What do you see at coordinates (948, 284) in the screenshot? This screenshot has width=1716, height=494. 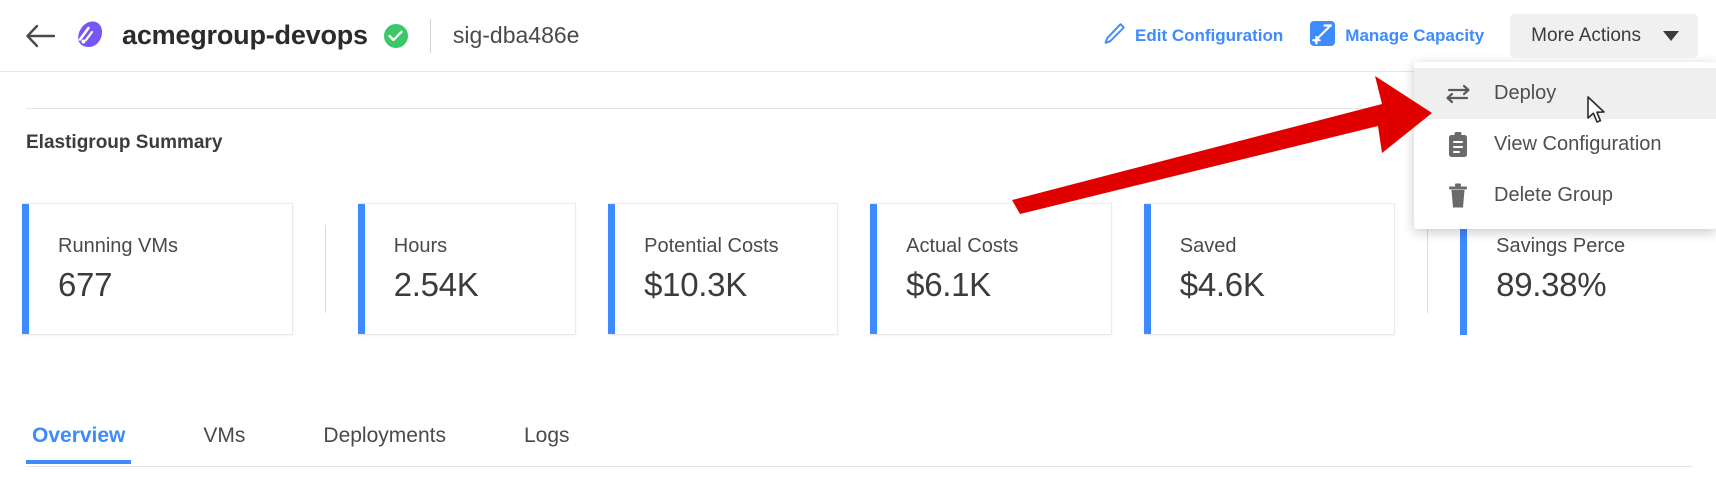 I see `kpi-value: $6.1K` at bounding box center [948, 284].